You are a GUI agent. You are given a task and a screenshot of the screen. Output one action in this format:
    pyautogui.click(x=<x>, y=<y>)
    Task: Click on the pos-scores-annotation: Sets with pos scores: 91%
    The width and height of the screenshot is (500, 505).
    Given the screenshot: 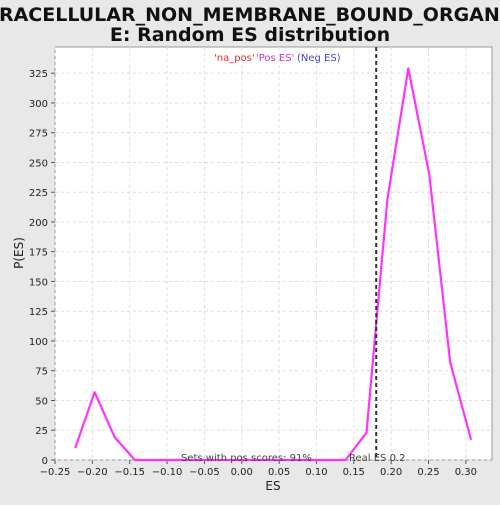 What is the action you would take?
    pyautogui.click(x=246, y=458)
    